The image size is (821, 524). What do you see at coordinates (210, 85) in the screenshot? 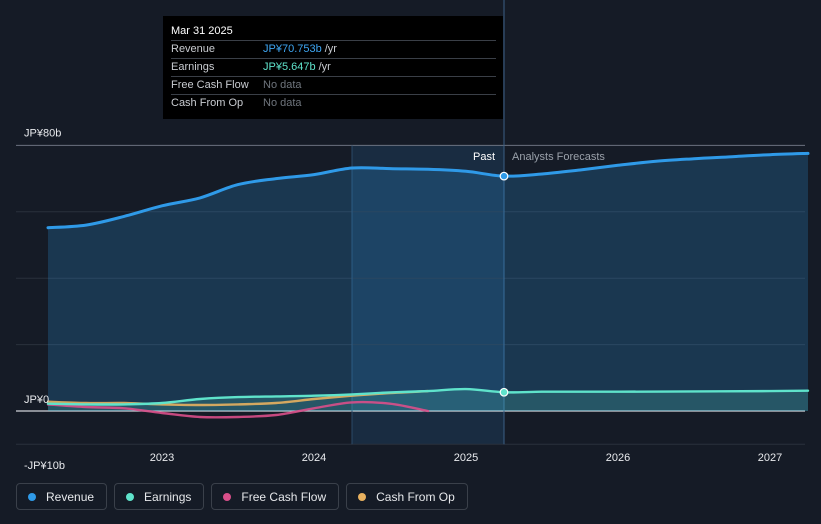
I see `tooltip-label: Free Cash Flow` at bounding box center [210, 85].